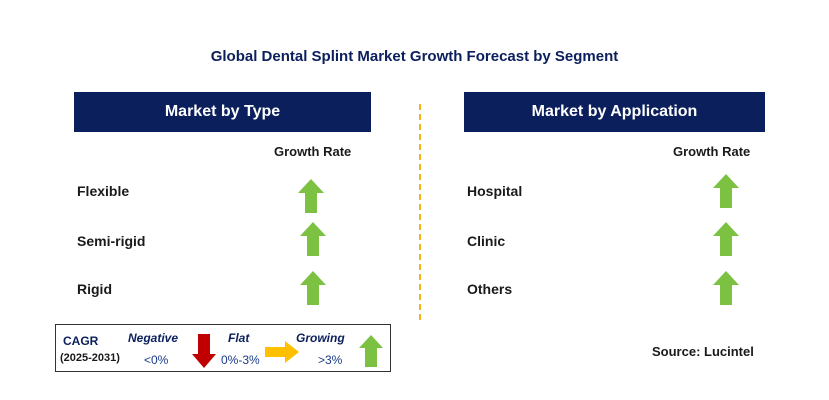 The width and height of the screenshot is (829, 400). Describe the element at coordinates (156, 360) in the screenshot. I see `legend-negative-range: <0%` at that location.